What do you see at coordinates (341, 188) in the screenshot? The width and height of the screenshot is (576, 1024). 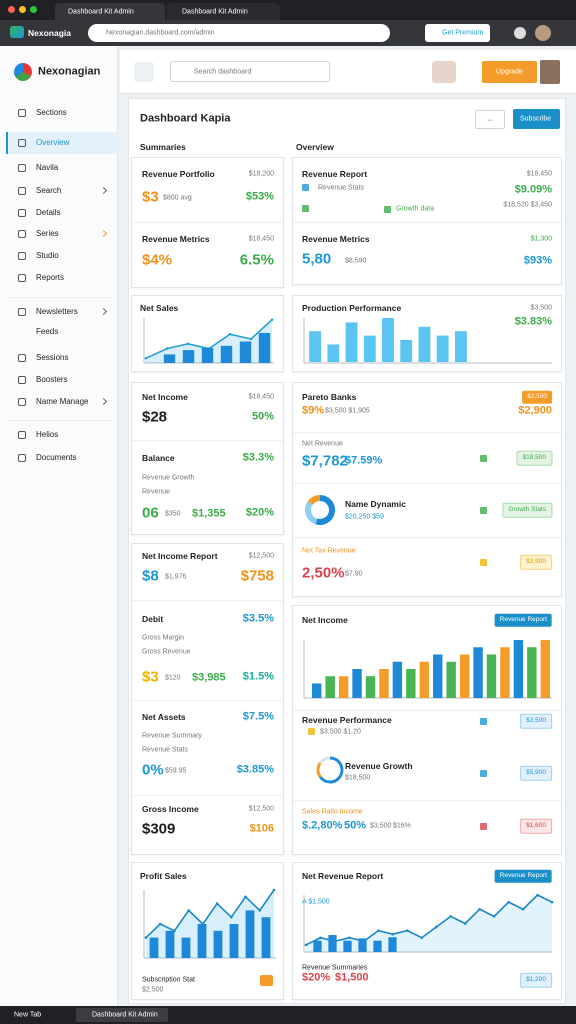 I see `card-text: Revenue Stats` at bounding box center [341, 188].